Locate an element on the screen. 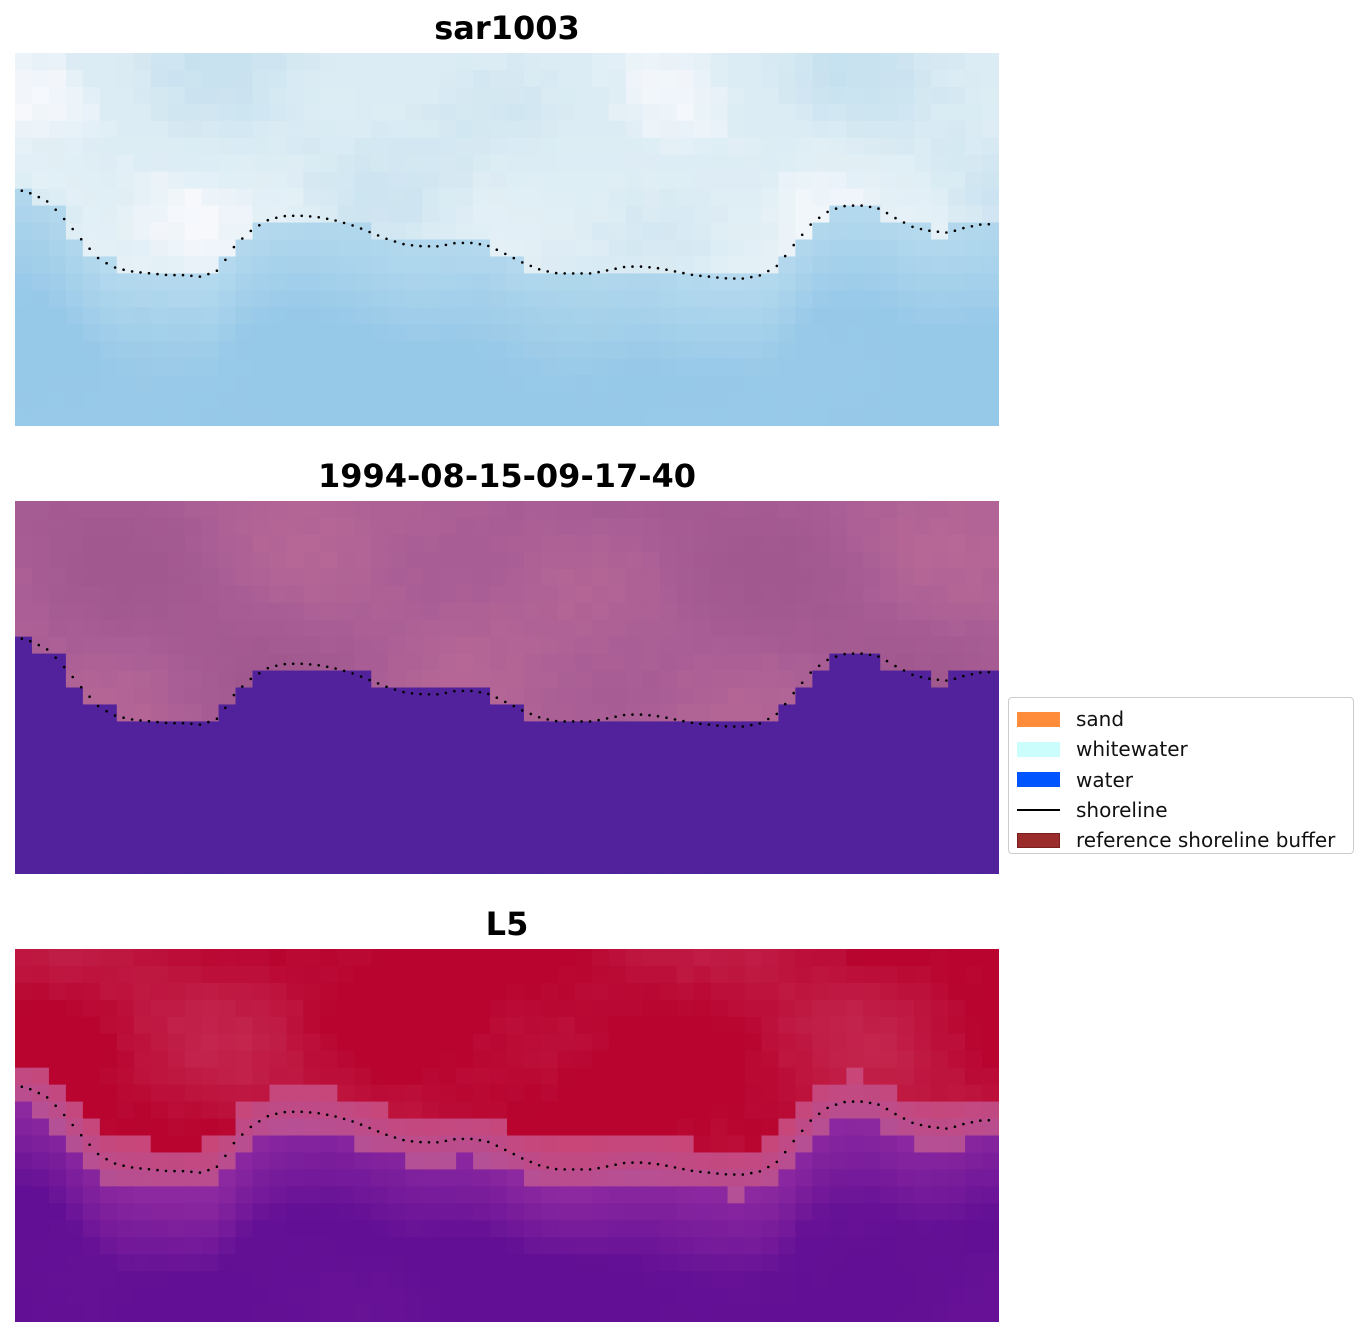 This screenshot has height=1337, width=1370. legend-item-shoreline: shoreline is located at coordinates (1185, 810).